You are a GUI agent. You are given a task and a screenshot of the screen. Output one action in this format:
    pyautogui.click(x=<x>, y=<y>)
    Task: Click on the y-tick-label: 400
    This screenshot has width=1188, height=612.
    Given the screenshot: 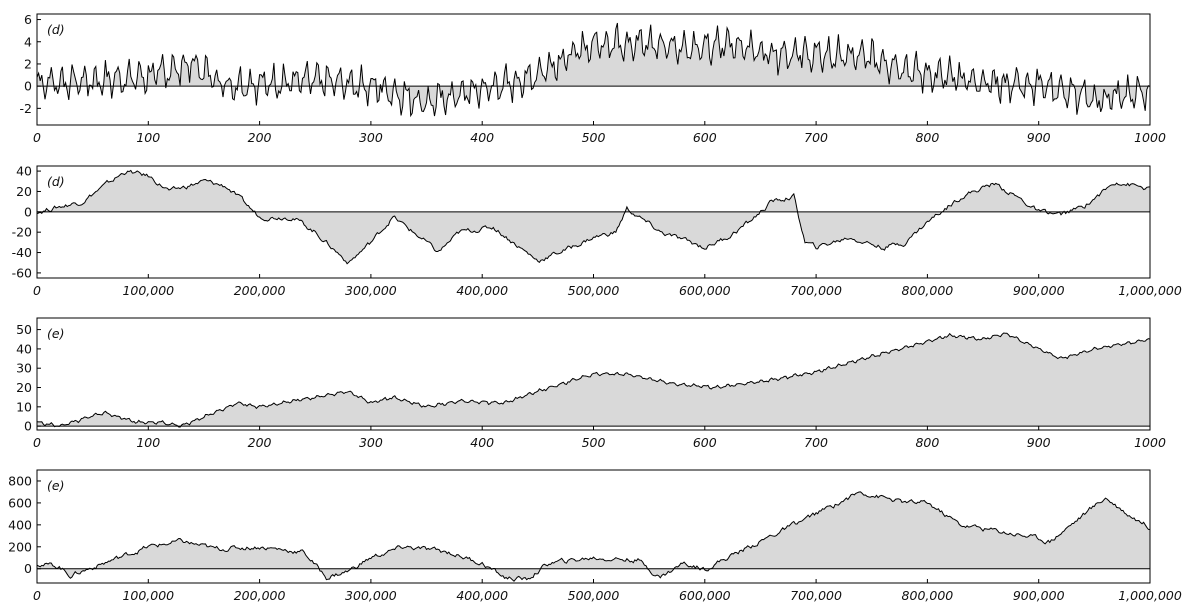 What is the action you would take?
    pyautogui.click(x=20, y=524)
    